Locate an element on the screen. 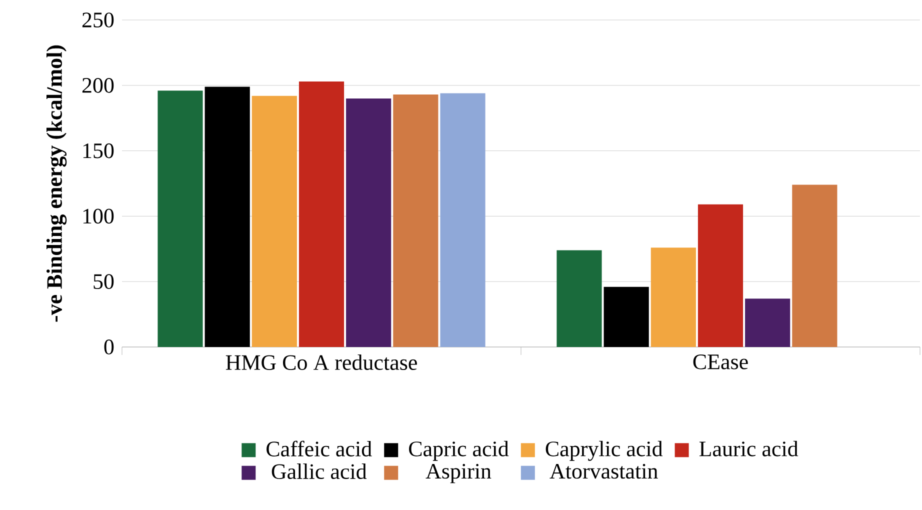  x-tick-label: HMG Co A reductase is located at coordinates (321, 362).